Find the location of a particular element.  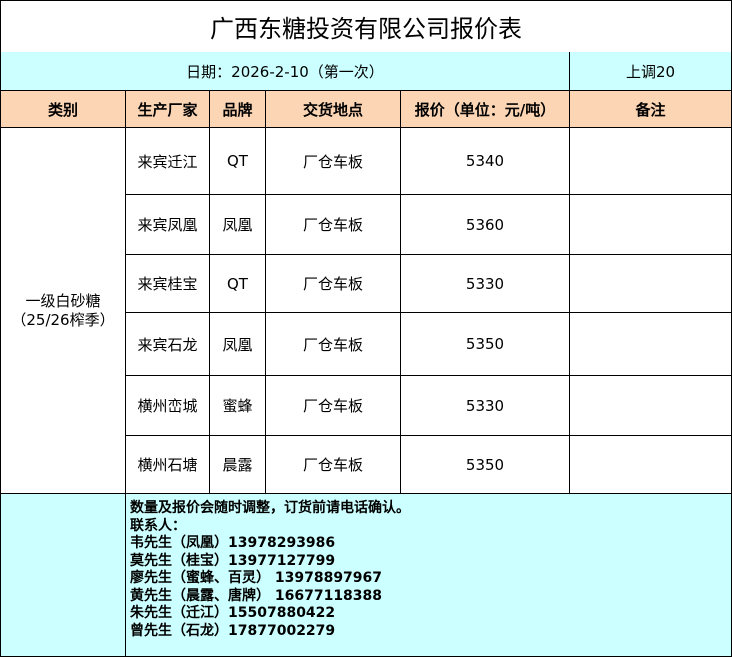

note-line: 莫先生（桂宝）13977127799 is located at coordinates (233, 560).